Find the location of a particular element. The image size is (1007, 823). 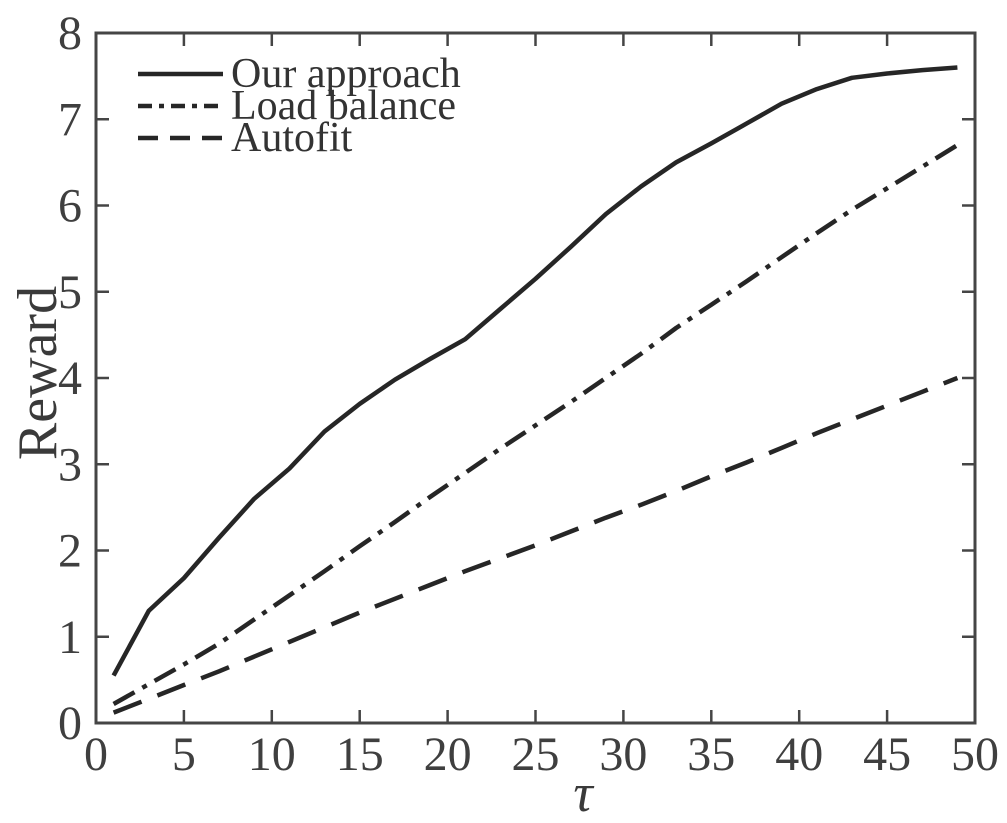

x-tick-label: 5 is located at coordinates (184, 754).